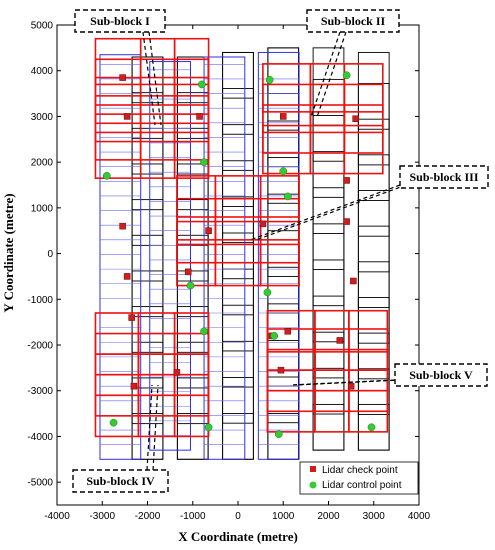 The width and height of the screenshot is (495, 550). Describe the element at coordinates (313, 469) in the screenshot. I see `legend-check-marker` at that location.